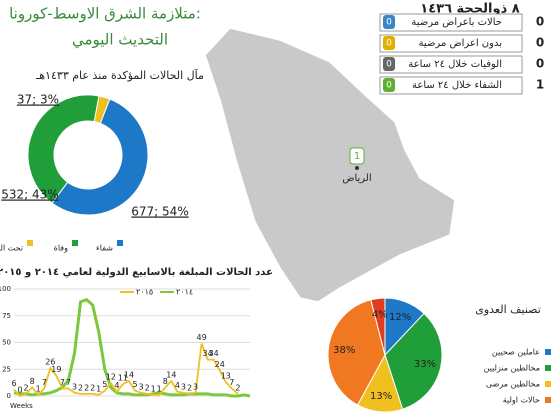  Describe the element at coordinates (344, 350) in the screenshot. I see `data-label: 38%` at that location.